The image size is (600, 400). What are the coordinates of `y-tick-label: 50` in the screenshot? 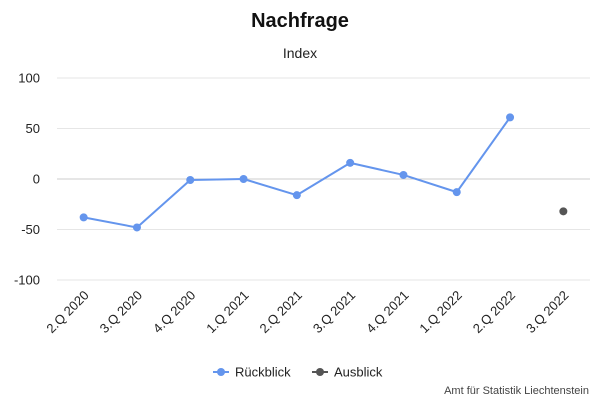 It's located at (33, 128).